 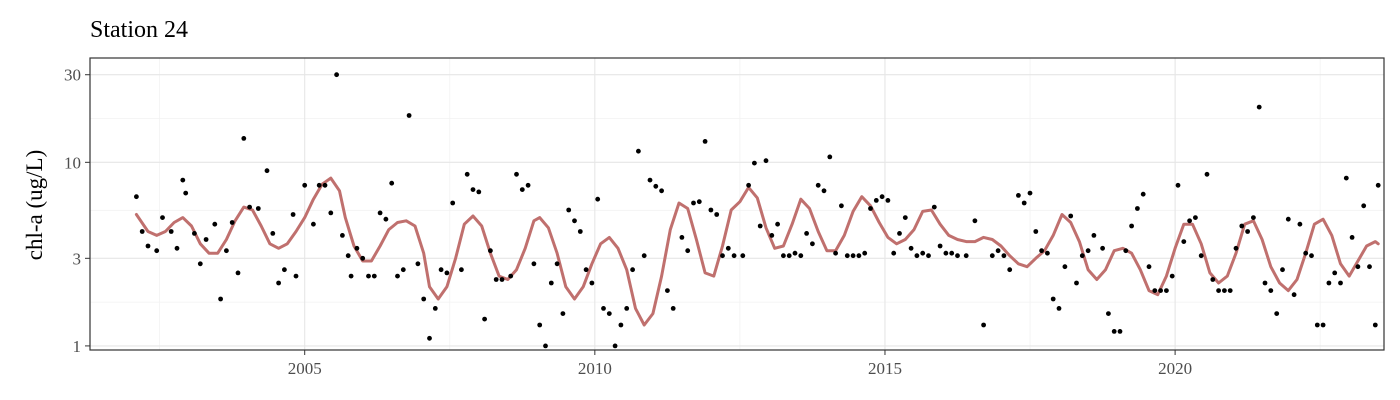 I want to click on x-tick-label: 2015, so click(x=885, y=368).